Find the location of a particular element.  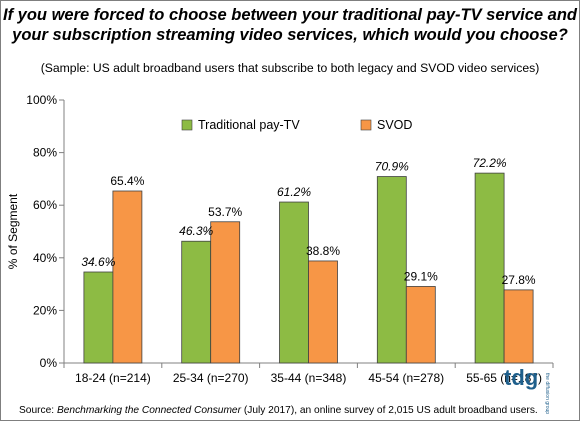

data-label-svod: 27.8% is located at coordinates (519, 280).